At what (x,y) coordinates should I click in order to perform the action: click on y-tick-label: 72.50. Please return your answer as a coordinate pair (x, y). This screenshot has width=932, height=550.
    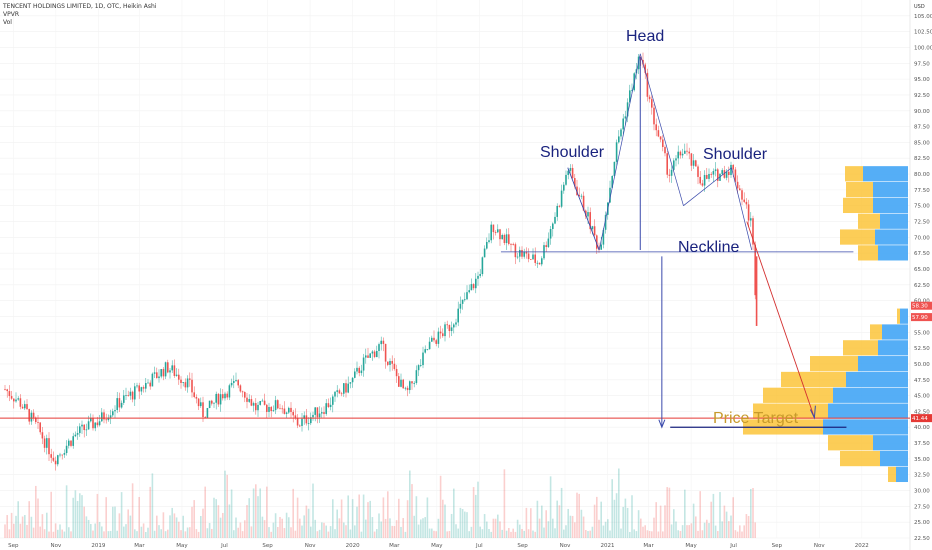
    Looking at the image, I should click on (922, 223).